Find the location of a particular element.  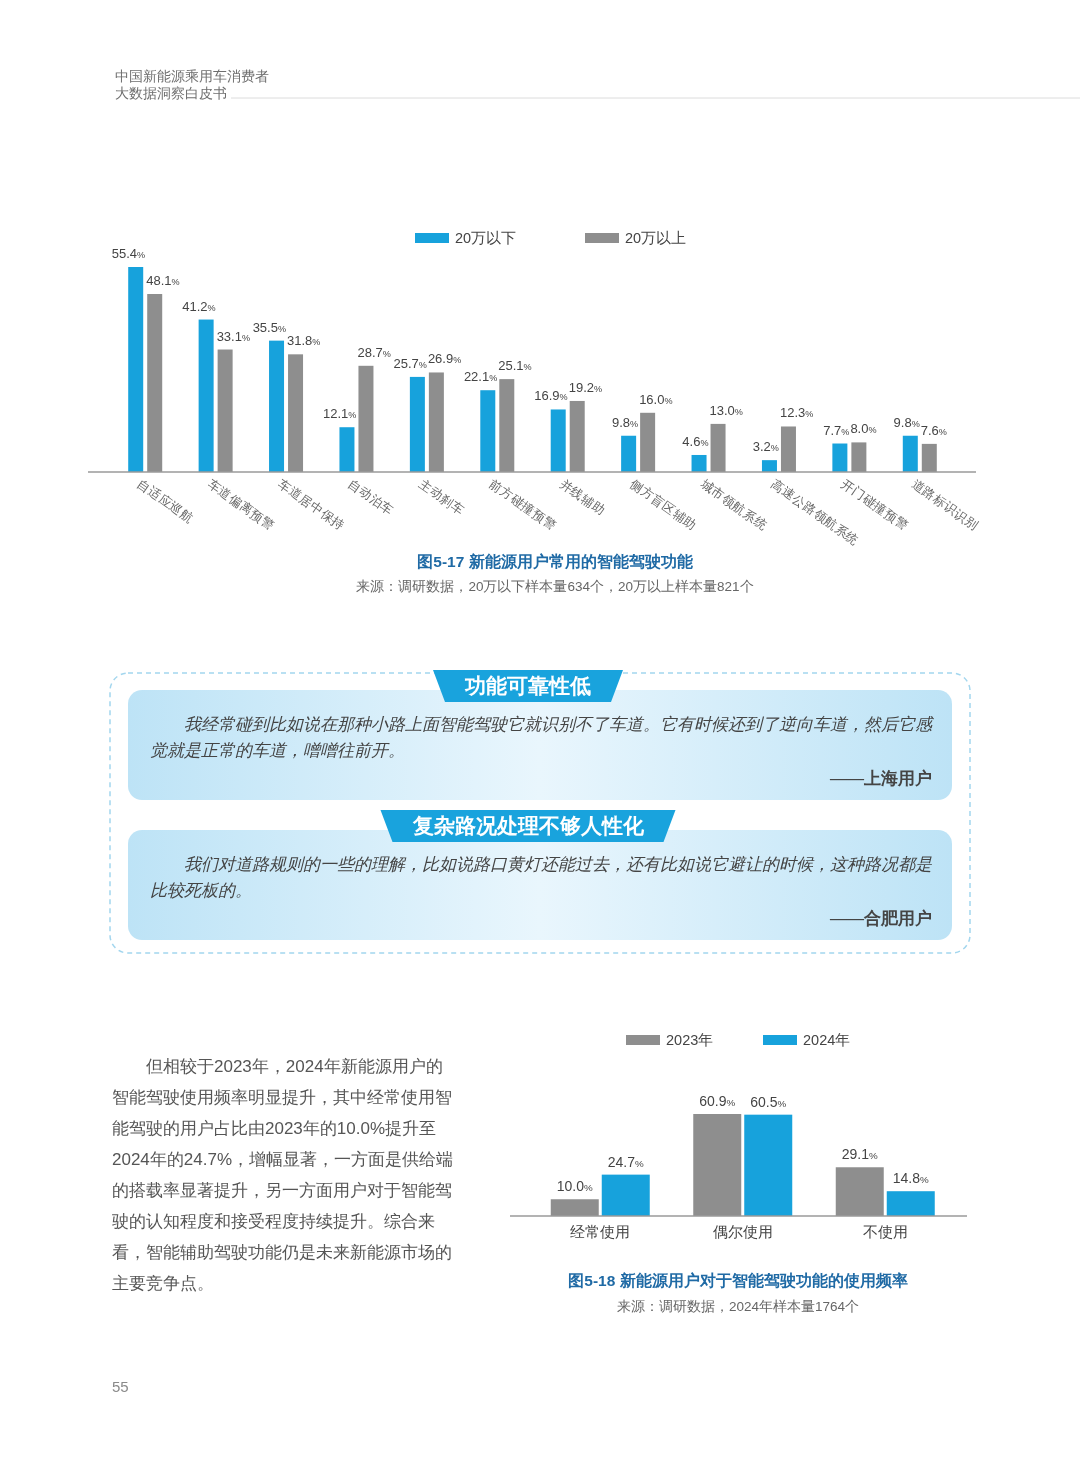

source-note: 来源：调研数据，20万以下样本量634个，20万以上样本量821个 is located at coordinates (555, 586).